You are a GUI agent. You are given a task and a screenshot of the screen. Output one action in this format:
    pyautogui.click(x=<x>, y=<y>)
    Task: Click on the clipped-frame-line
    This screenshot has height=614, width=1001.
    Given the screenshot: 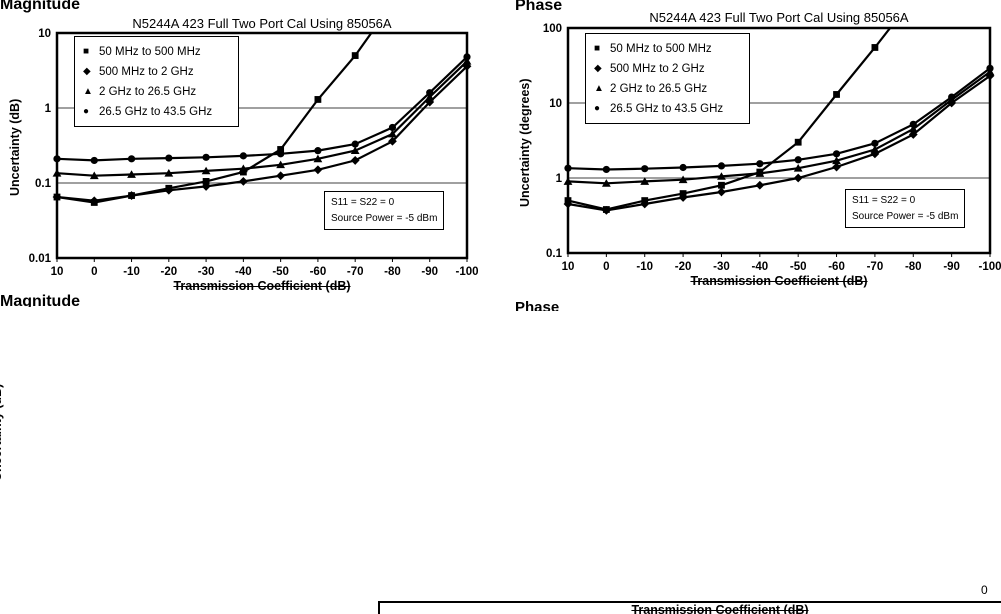 What is the action you would take?
    pyautogui.click(x=689, y=602)
    